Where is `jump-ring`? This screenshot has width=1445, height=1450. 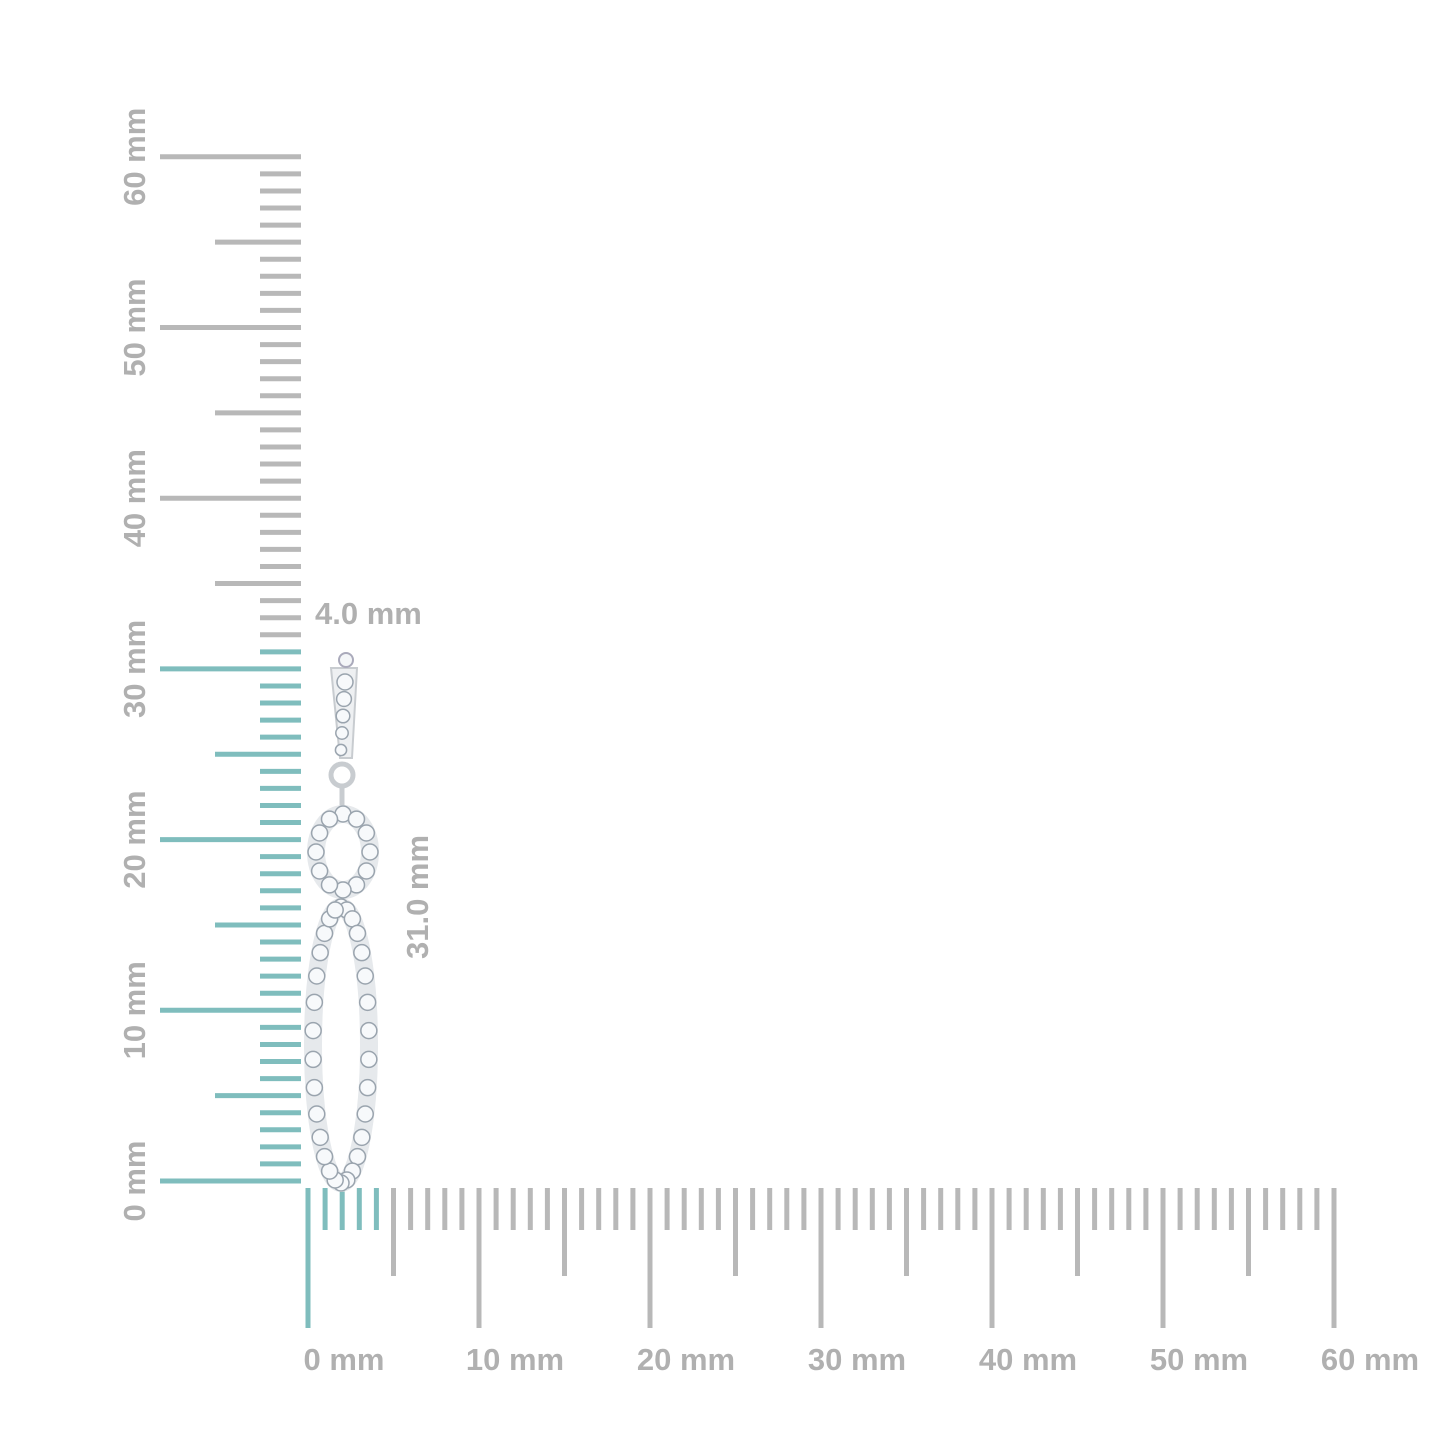
jump-ring is located at coordinates (342, 775).